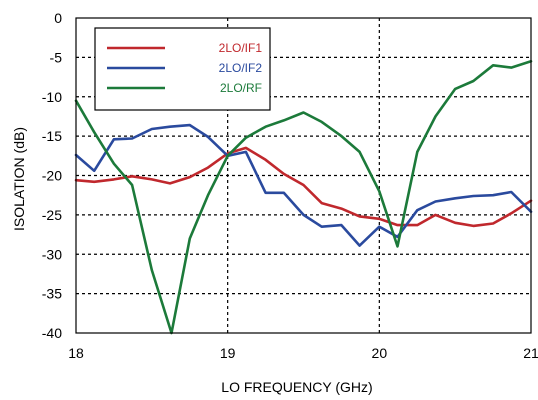  I want to click on y-tick-label: -10, so click(52, 97).